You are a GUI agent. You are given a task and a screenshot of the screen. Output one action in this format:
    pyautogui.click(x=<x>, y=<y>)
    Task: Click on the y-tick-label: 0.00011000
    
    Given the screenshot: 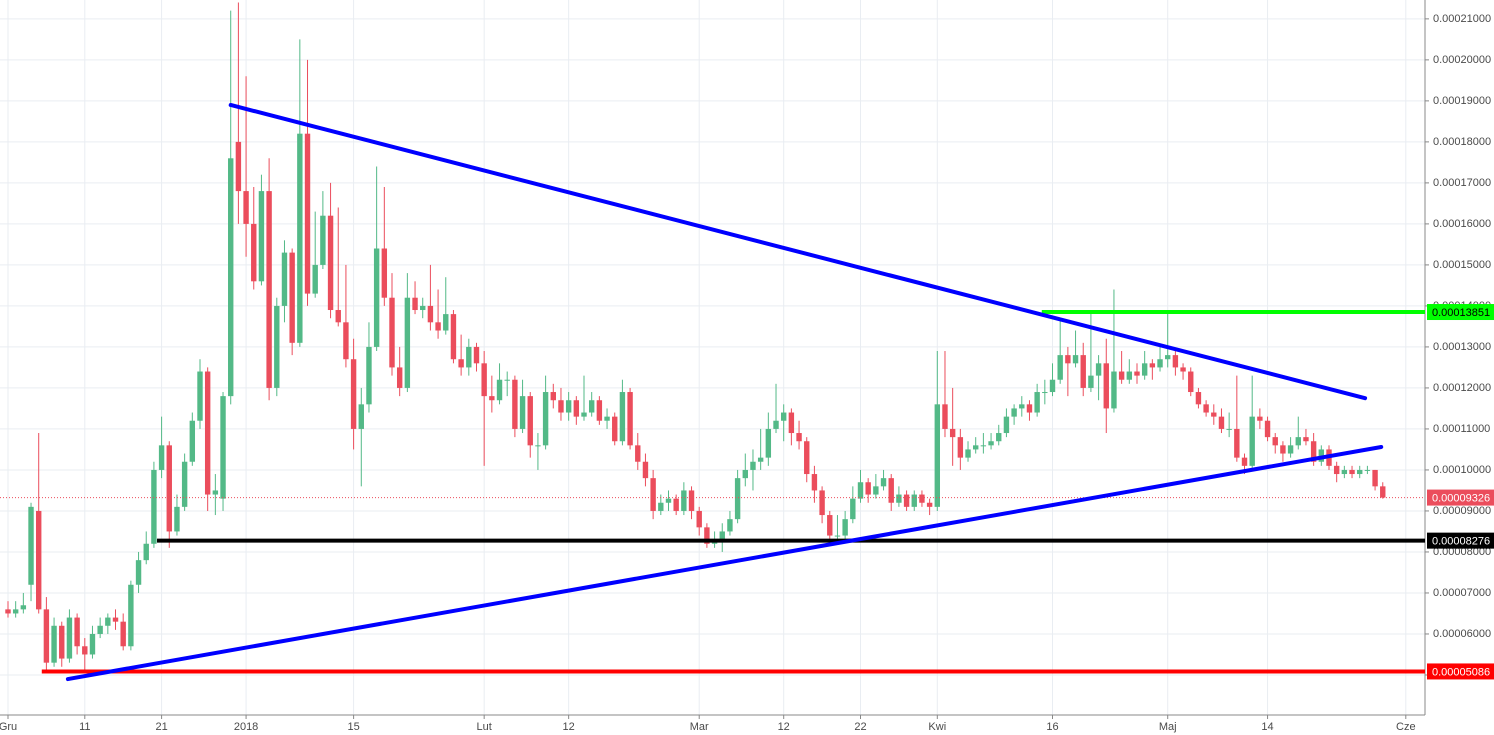 What is the action you would take?
    pyautogui.click(x=1461, y=429)
    